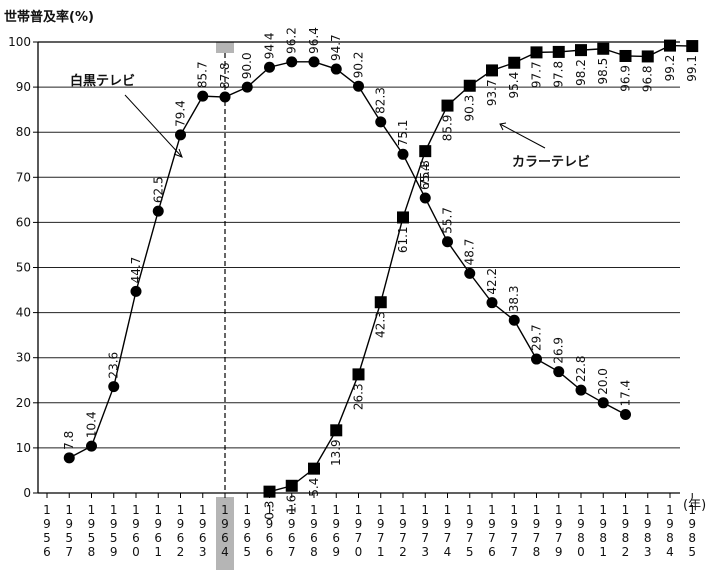  What do you see at coordinates (503, 126) in the screenshot?
I see `color-tv-arrowhead` at bounding box center [503, 126].